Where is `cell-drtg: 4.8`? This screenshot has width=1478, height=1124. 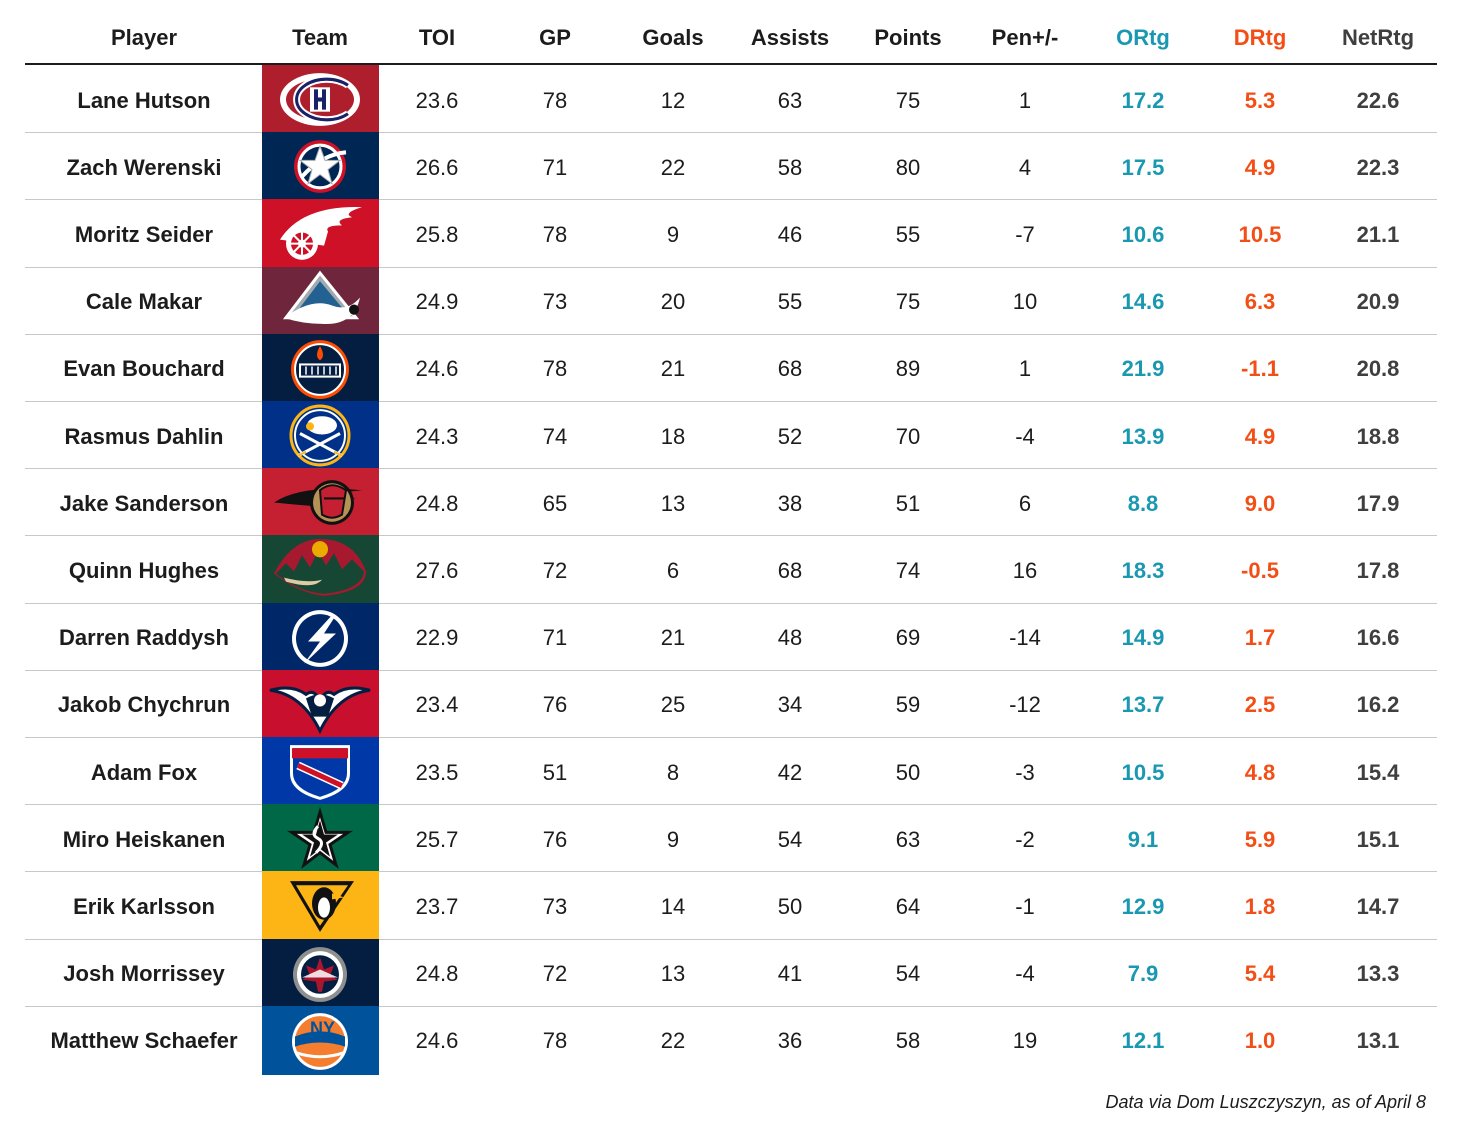 cell-drtg: 4.8 is located at coordinates (1260, 772).